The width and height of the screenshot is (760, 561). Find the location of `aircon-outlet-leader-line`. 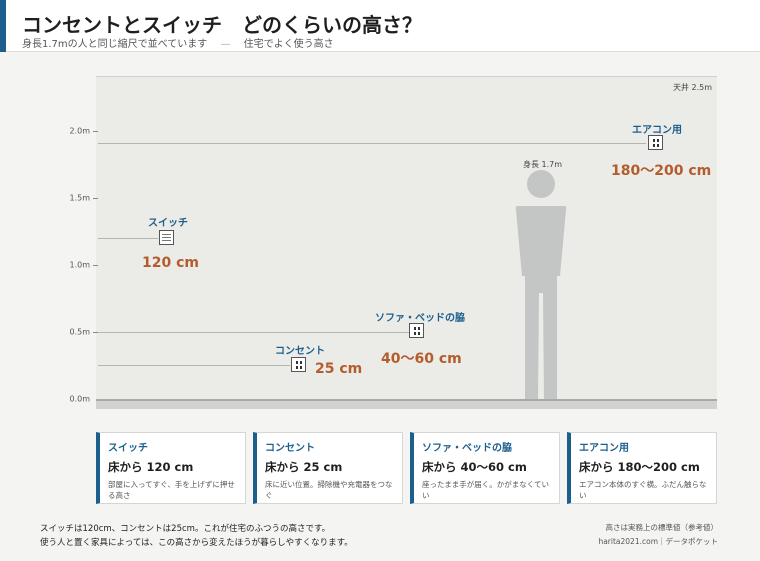

aircon-outlet-leader-line is located at coordinates (372, 143).